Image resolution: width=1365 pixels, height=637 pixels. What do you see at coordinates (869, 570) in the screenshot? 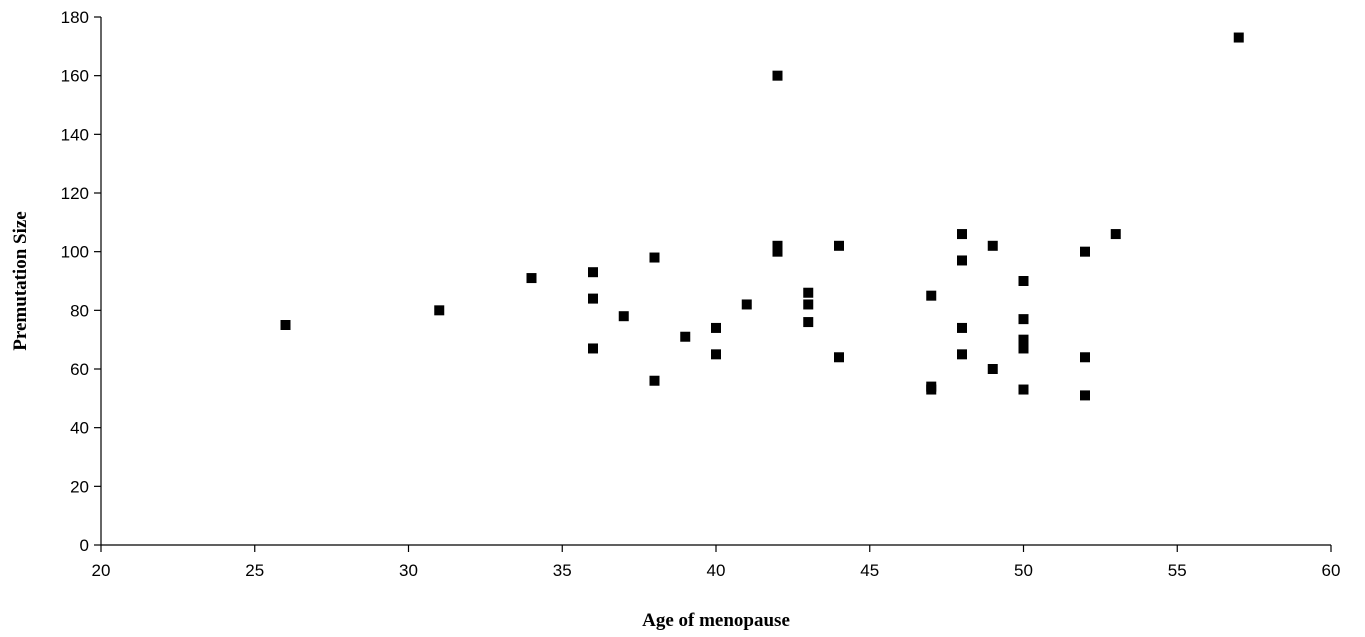
I see `x-tick-label: 45` at bounding box center [869, 570].